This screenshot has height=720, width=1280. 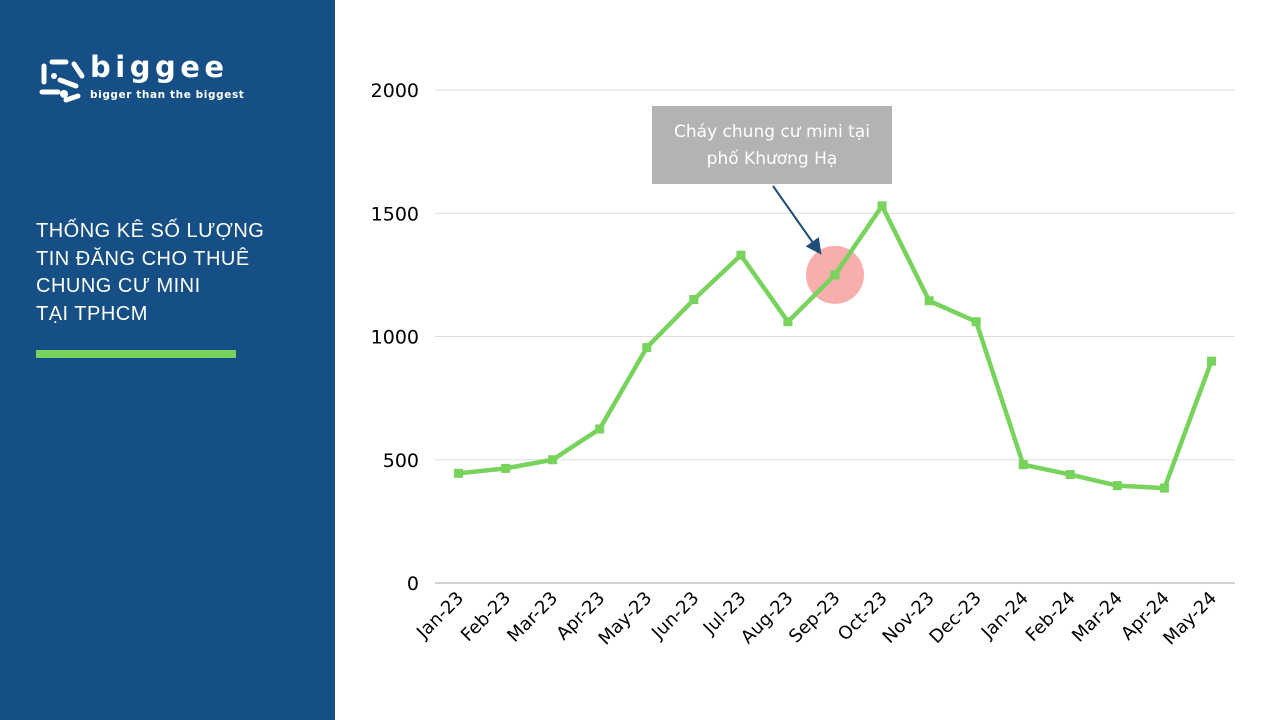 I want to click on x-tick-label: Aug-23, so click(x=767, y=618).